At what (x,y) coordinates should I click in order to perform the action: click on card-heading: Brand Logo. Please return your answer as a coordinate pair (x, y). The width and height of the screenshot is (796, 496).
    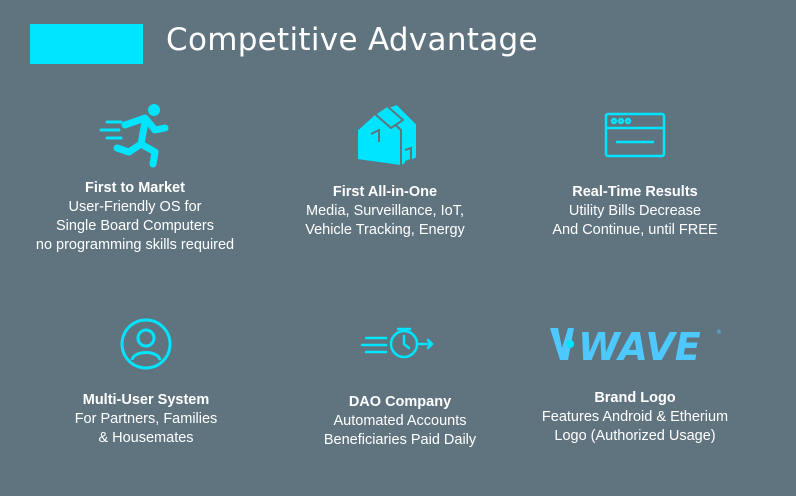
    Looking at the image, I should click on (635, 398).